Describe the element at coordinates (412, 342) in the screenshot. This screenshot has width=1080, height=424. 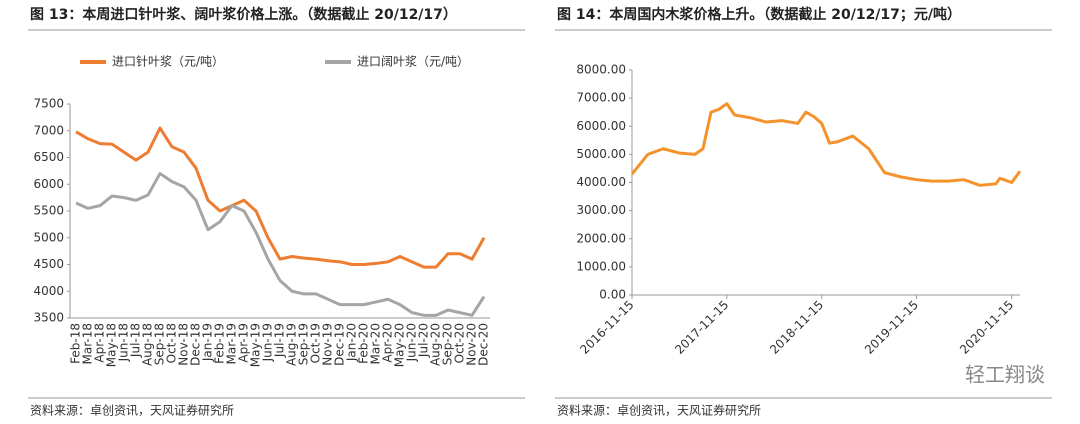
I see `x-tick-label: Jun-20` at that location.